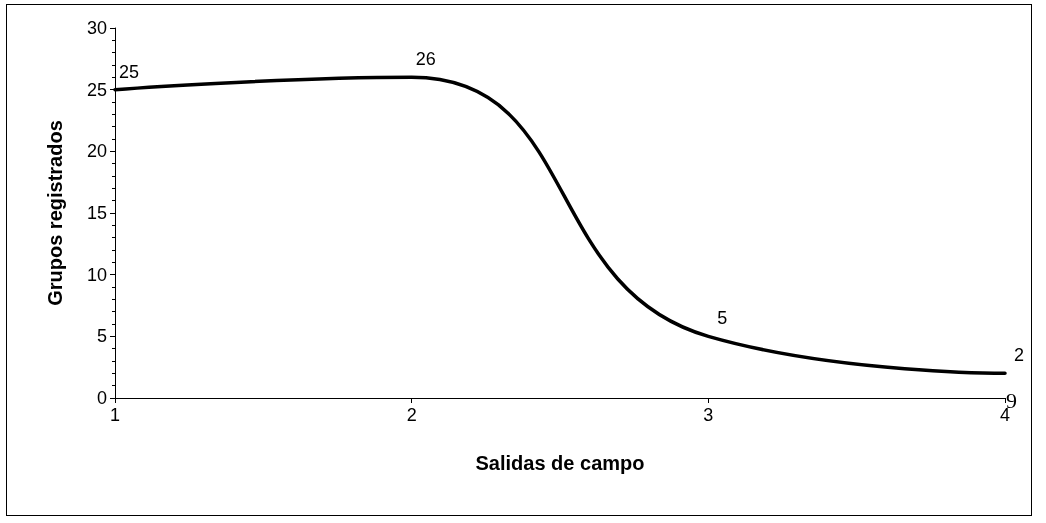  I want to click on y-tick-label: 5, so click(101, 336).